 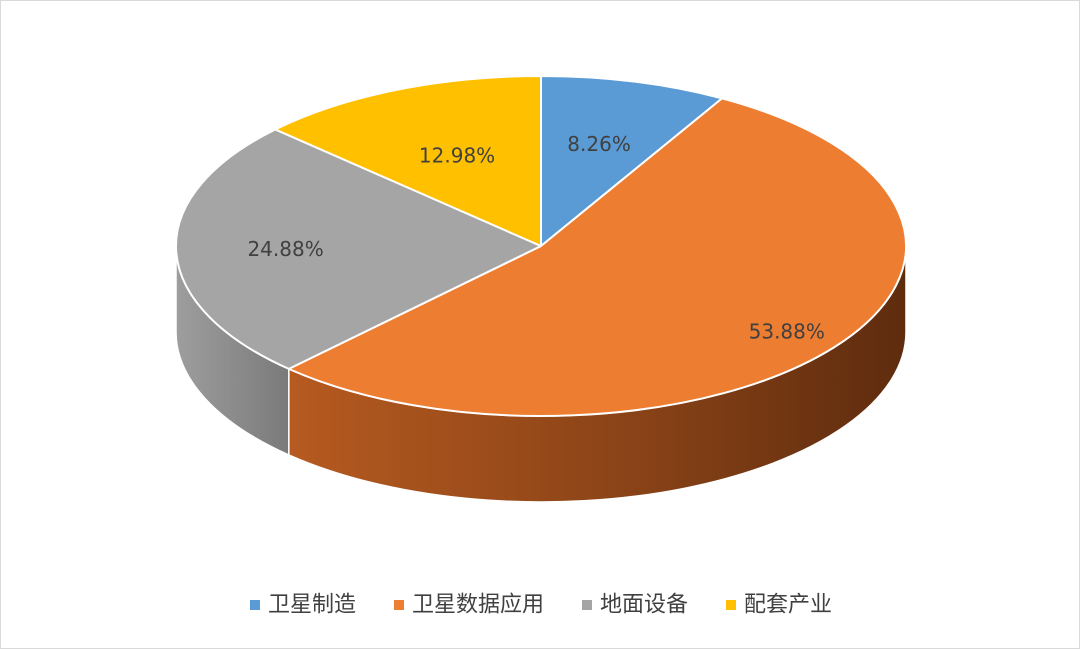 What do you see at coordinates (787, 331) in the screenshot?
I see `data-label-satellite-data-application: 53.88%` at bounding box center [787, 331].